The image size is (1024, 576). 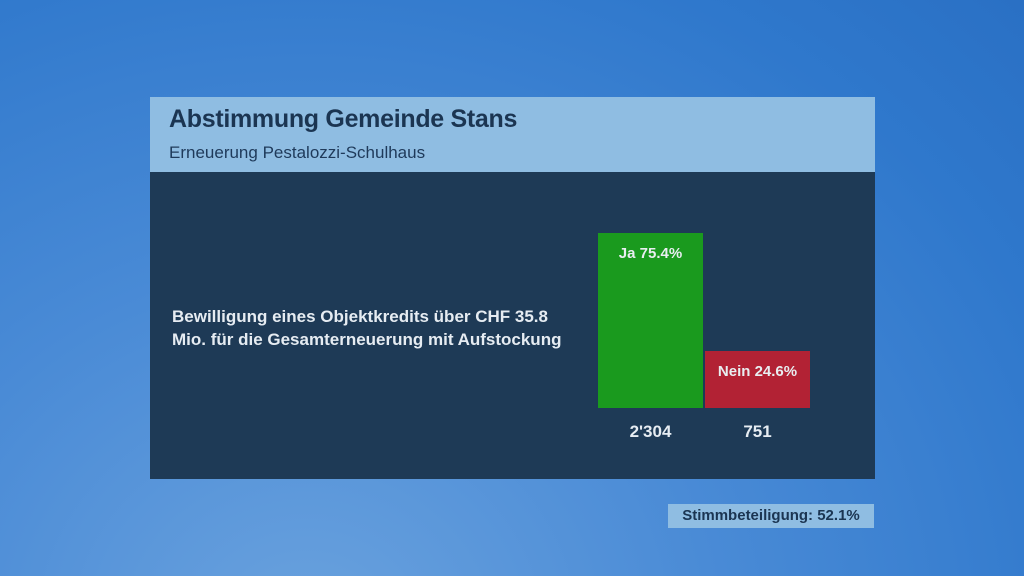 I want to click on bar-label: Ja 75.4%, so click(x=650, y=254).